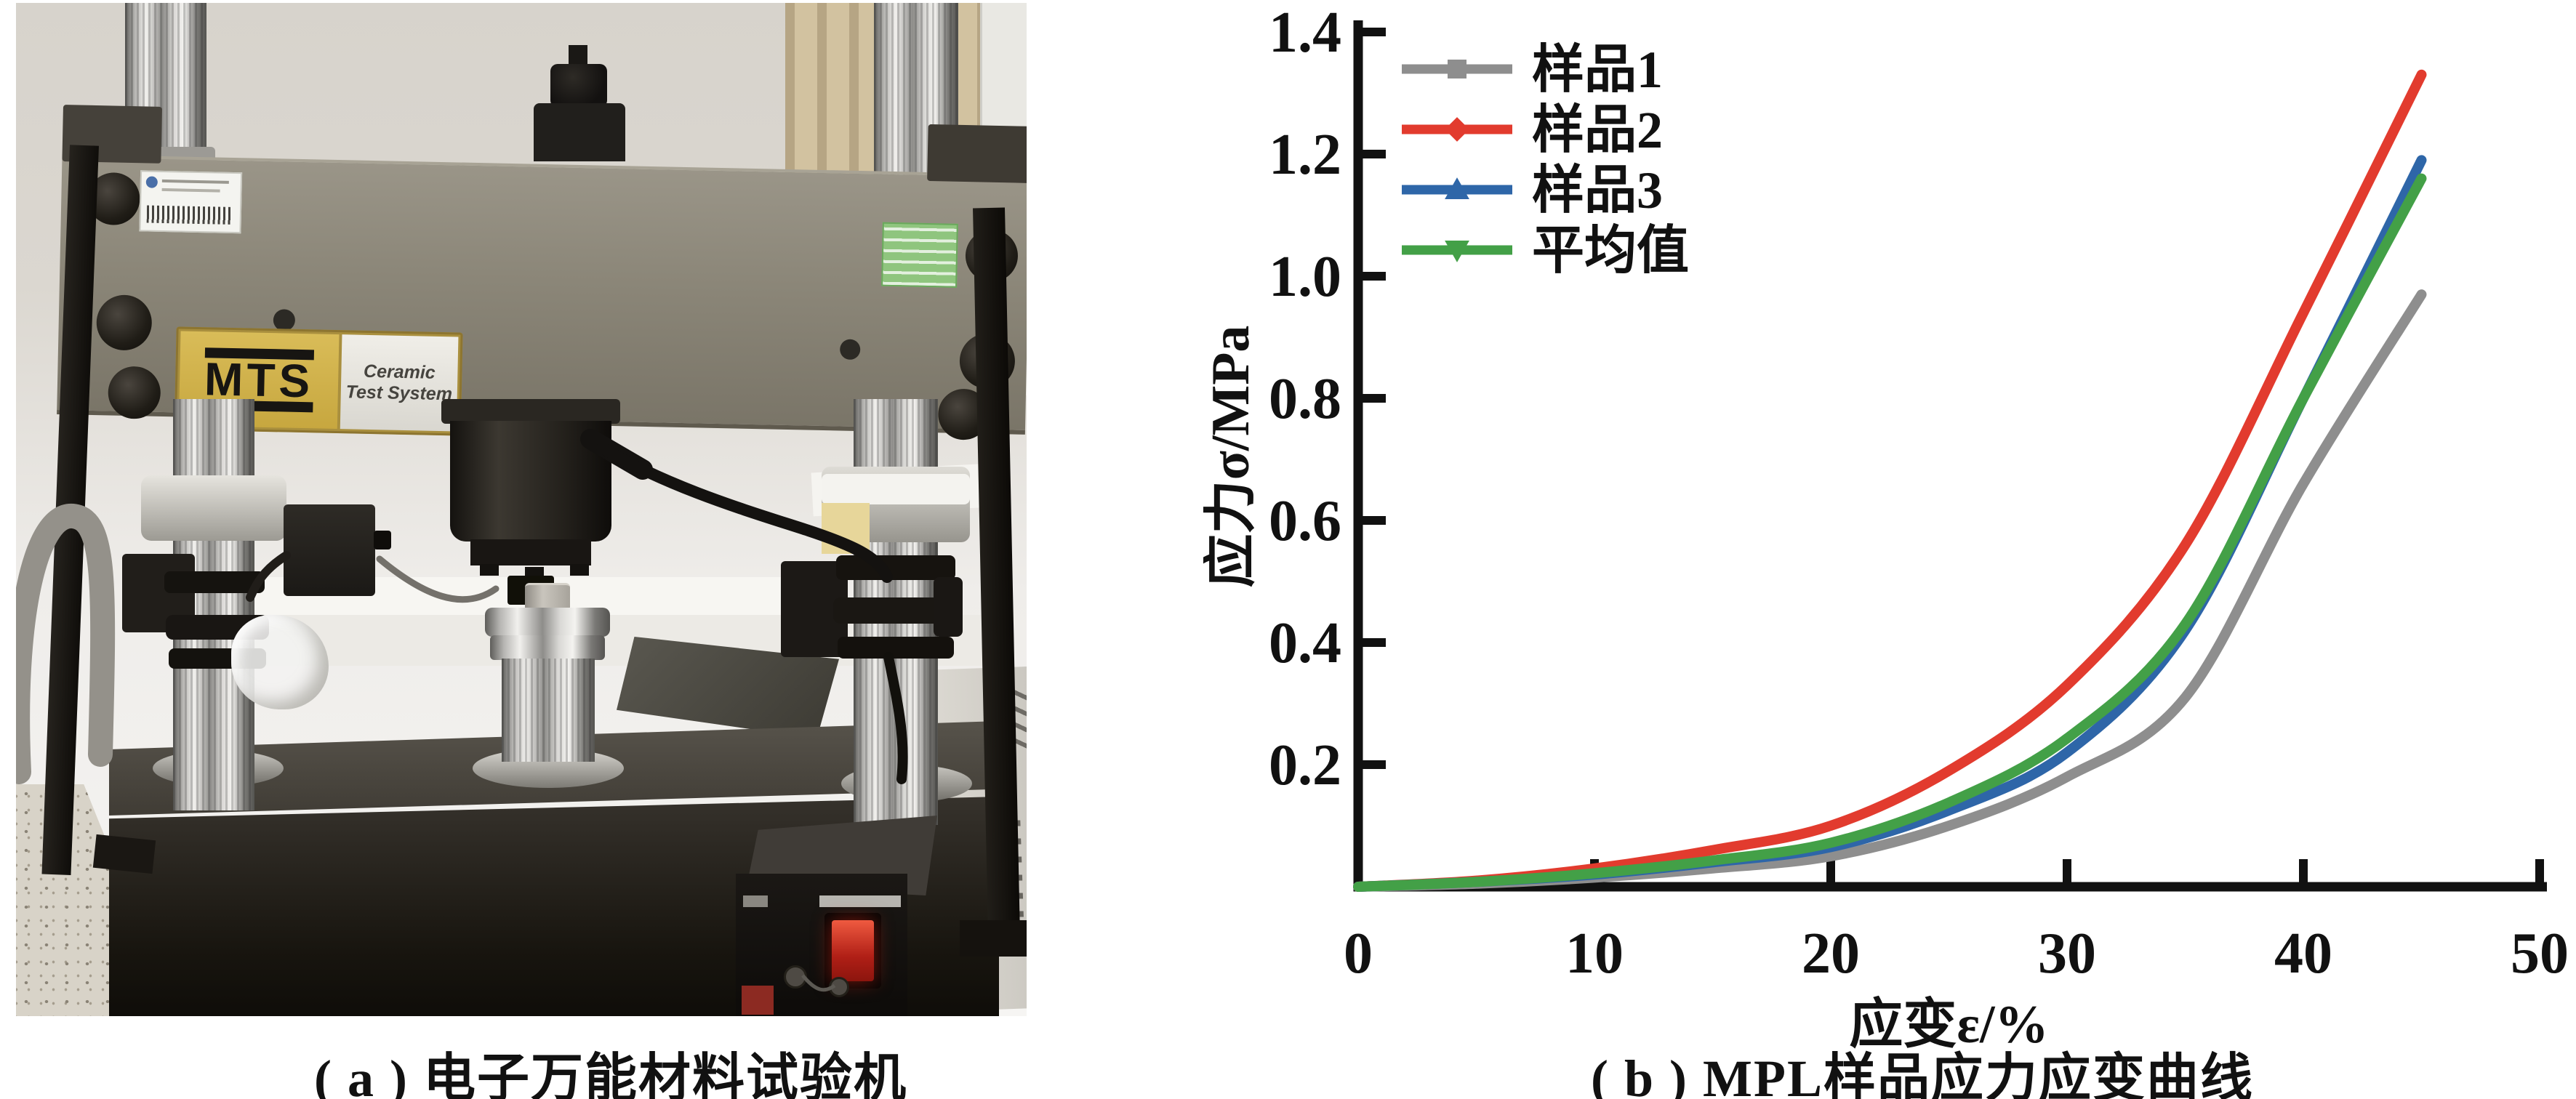  Describe the element at coordinates (1359, 954) in the screenshot. I see `x-tick-label: 0` at that location.